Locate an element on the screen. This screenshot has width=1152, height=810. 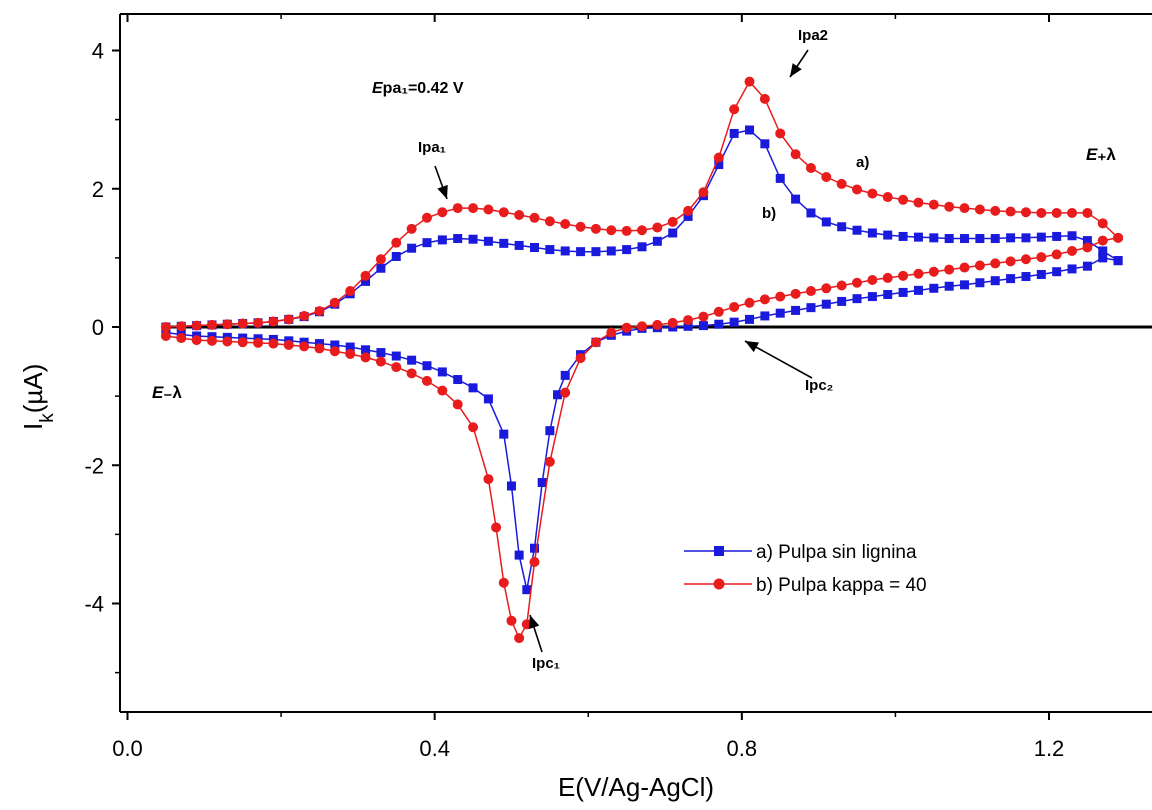
x-tick-label: 1.2 is located at coordinates (1049, 748).